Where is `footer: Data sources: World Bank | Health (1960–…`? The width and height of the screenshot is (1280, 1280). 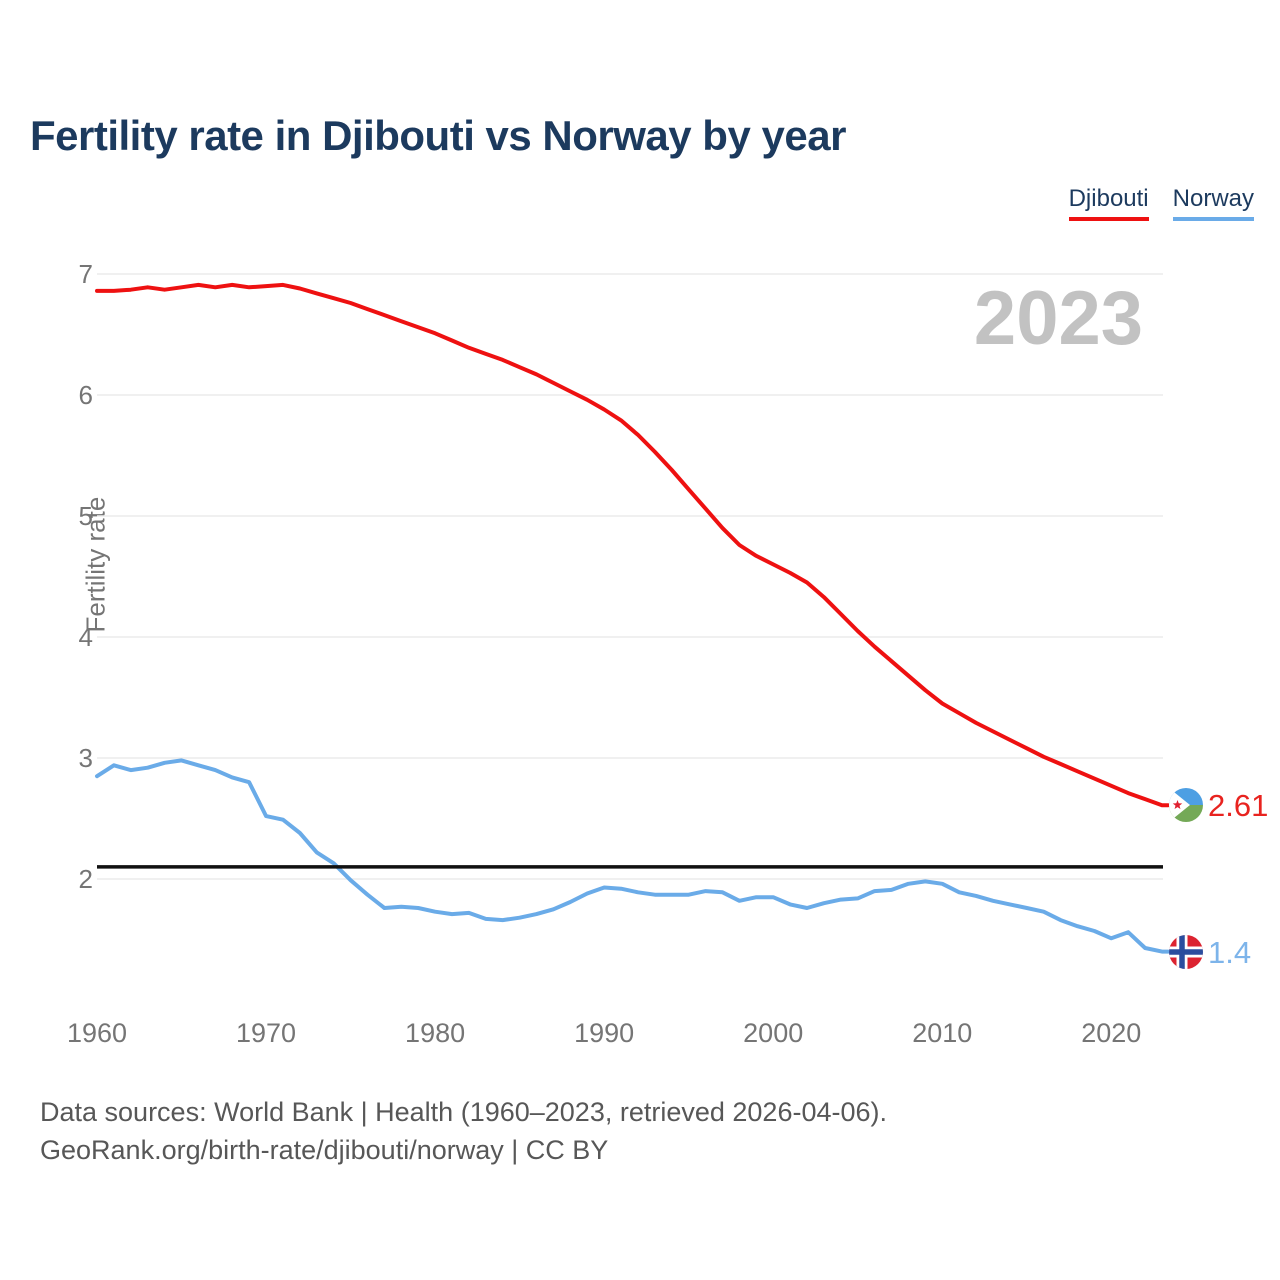 footer: Data sources: World Bank | Health (1960–… is located at coordinates (463, 1131).